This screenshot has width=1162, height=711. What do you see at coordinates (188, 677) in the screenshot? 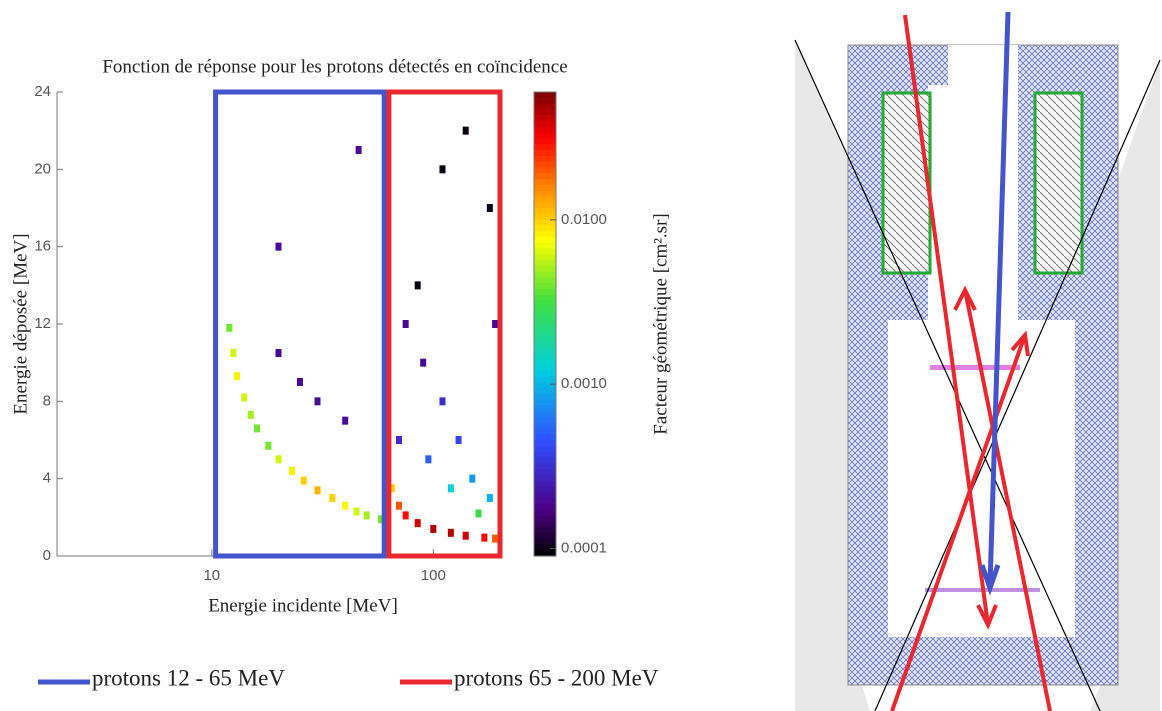
I see `legend-label: protons 12 - 65 MeV` at bounding box center [188, 677].